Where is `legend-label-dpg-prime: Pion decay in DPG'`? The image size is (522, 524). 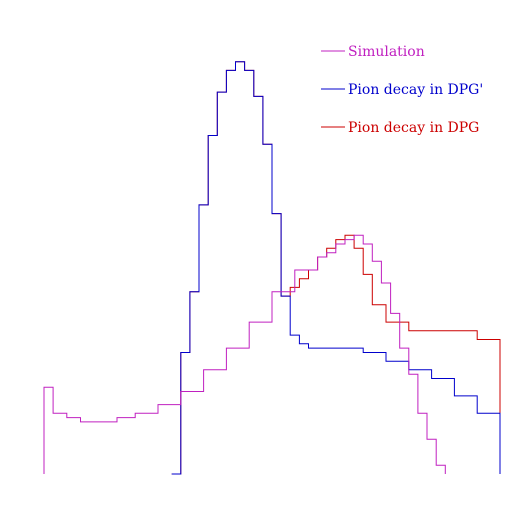 legend-label-dpg-prime: Pion decay in DPG' is located at coordinates (415, 90).